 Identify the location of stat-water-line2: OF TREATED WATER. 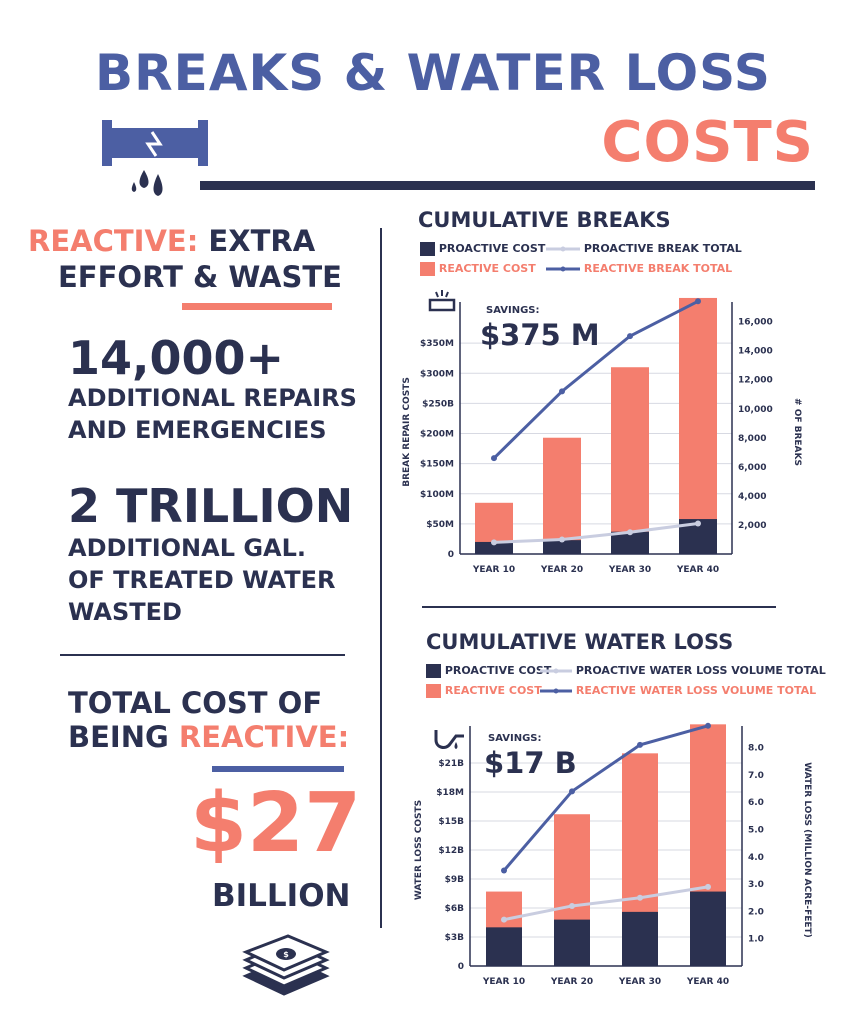
(202, 580).